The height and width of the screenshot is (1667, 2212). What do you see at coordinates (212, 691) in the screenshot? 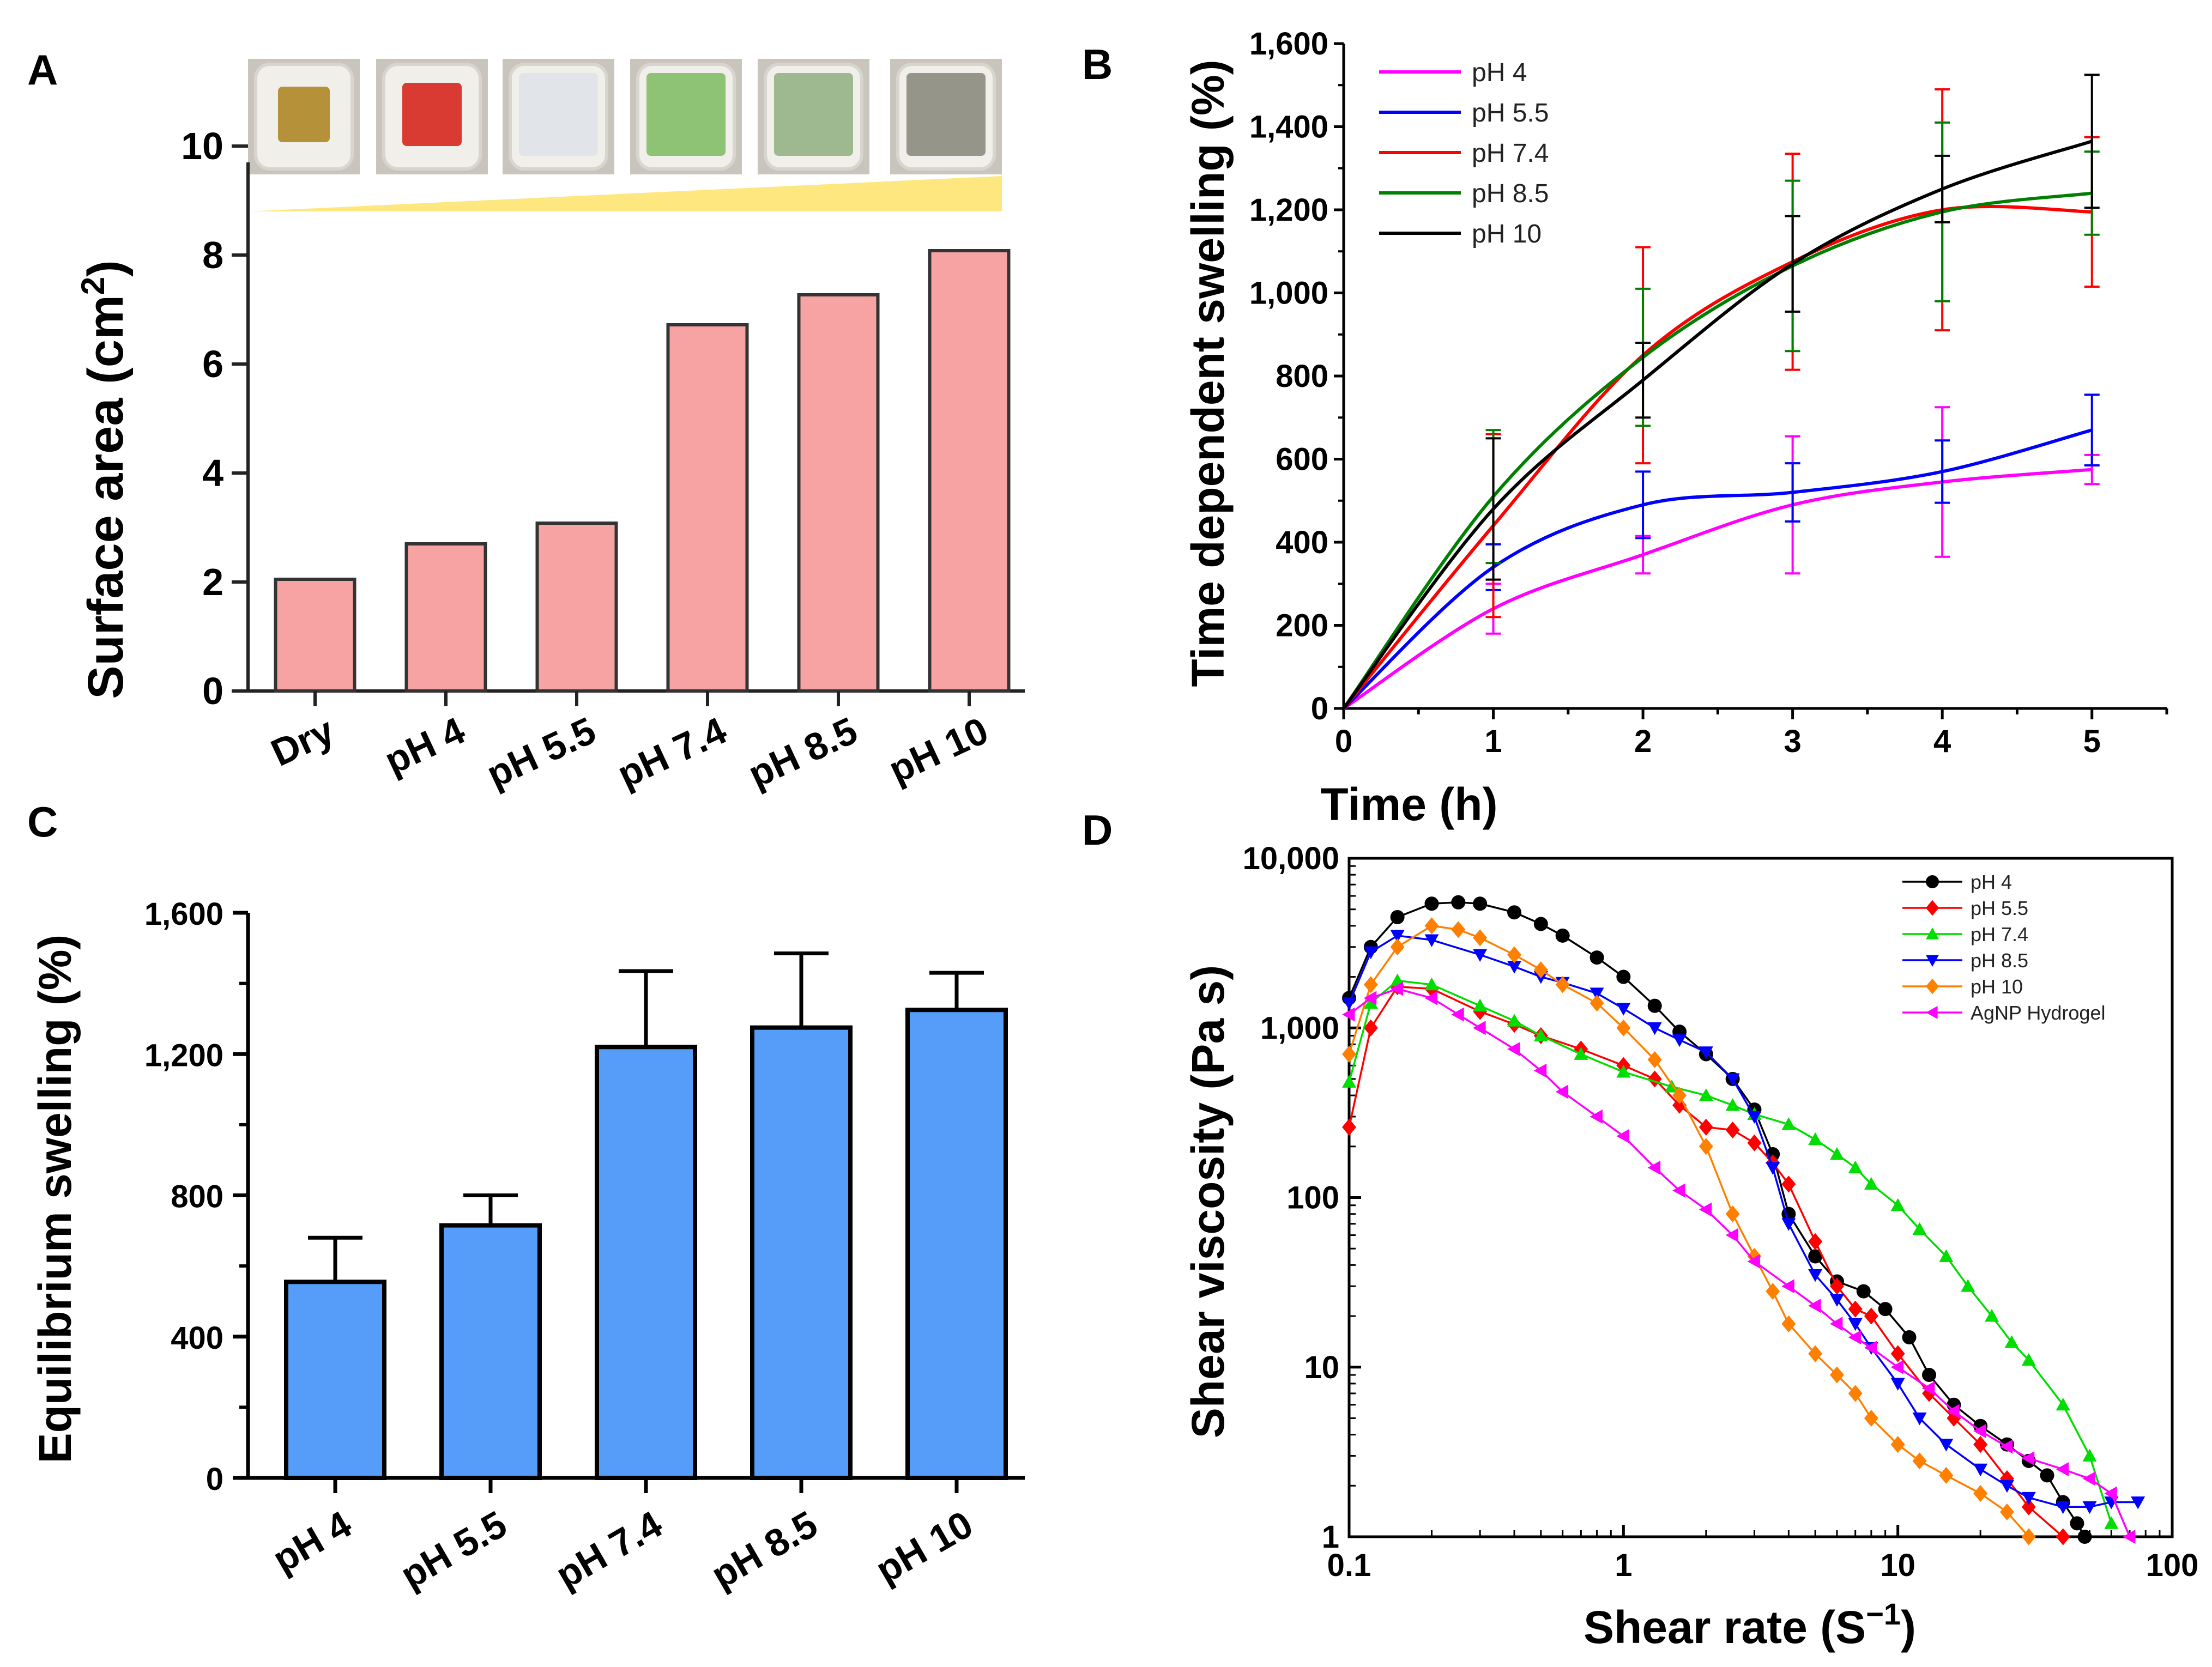
I see `y-tick-label: 0` at bounding box center [212, 691].